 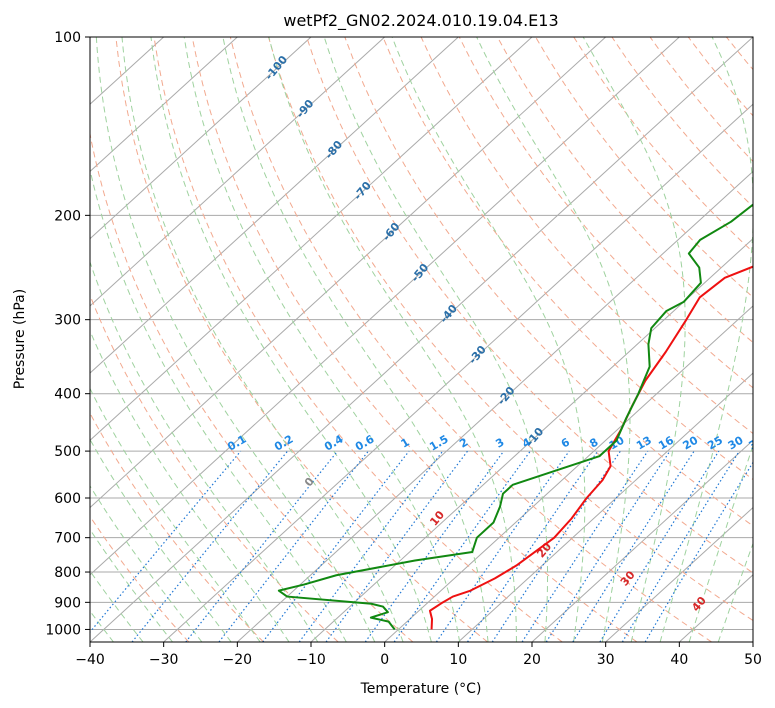 I want to click on y-tick-label: 400, so click(x=67, y=395).